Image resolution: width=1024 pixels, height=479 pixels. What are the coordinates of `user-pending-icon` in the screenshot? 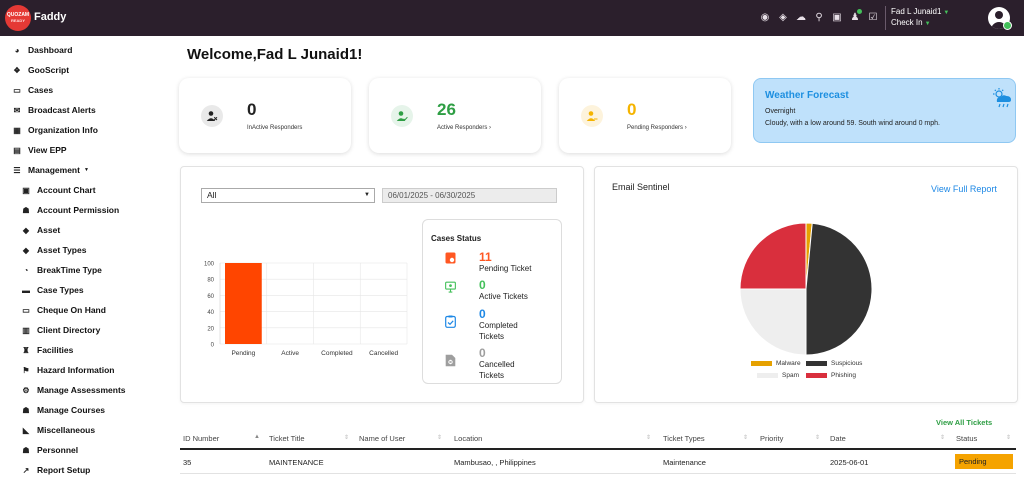 It's located at (592, 116).